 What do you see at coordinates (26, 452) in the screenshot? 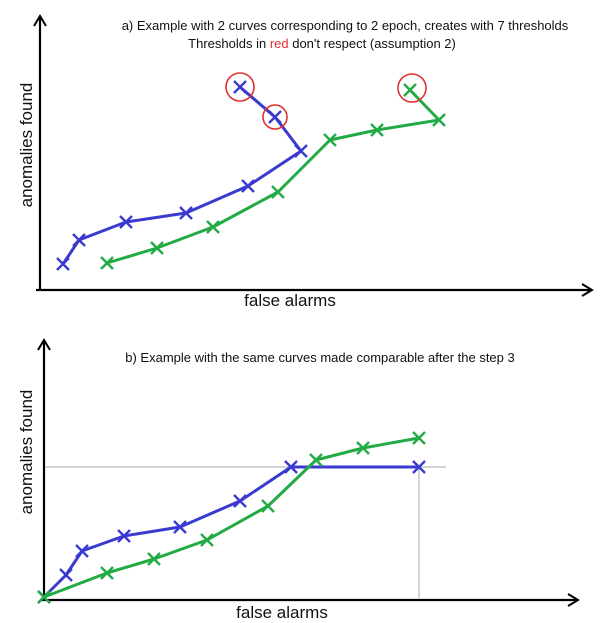
I see `panel-b-y-label: anomalies found` at bounding box center [26, 452].